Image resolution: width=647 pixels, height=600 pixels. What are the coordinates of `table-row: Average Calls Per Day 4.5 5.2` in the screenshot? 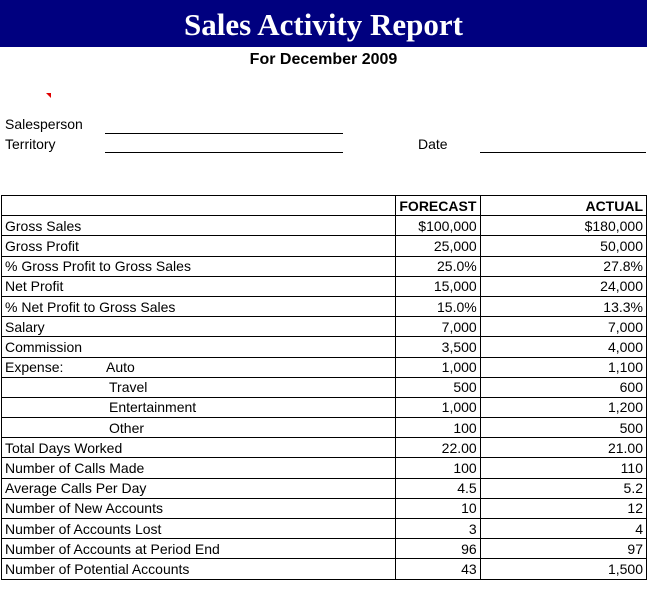 It's located at (323, 488).